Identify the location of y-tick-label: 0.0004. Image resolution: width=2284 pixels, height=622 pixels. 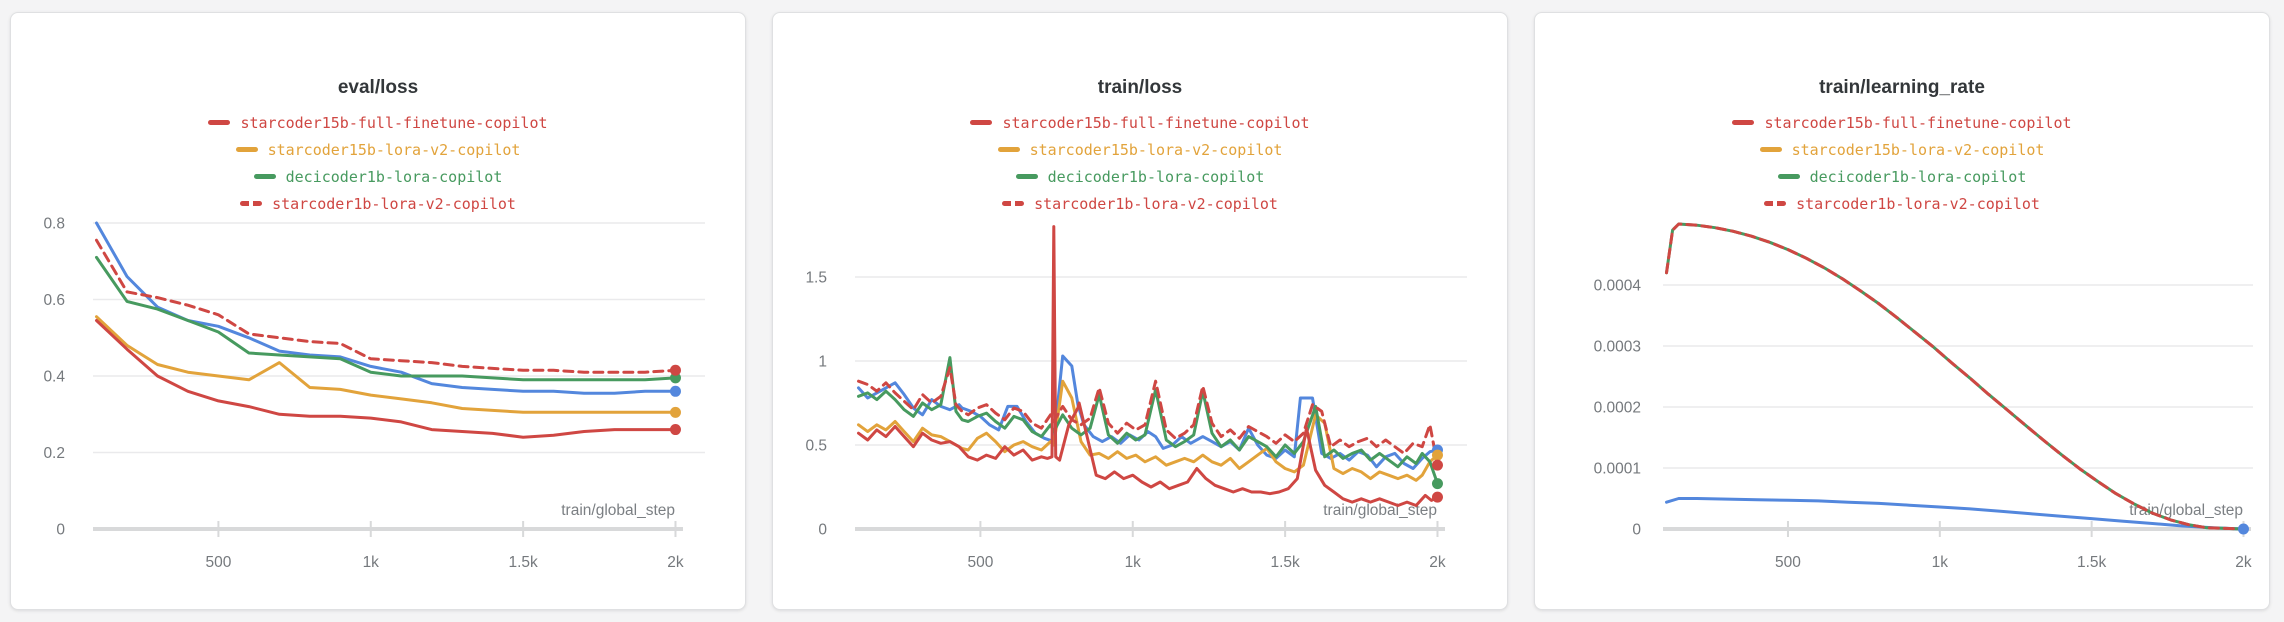
(1618, 286).